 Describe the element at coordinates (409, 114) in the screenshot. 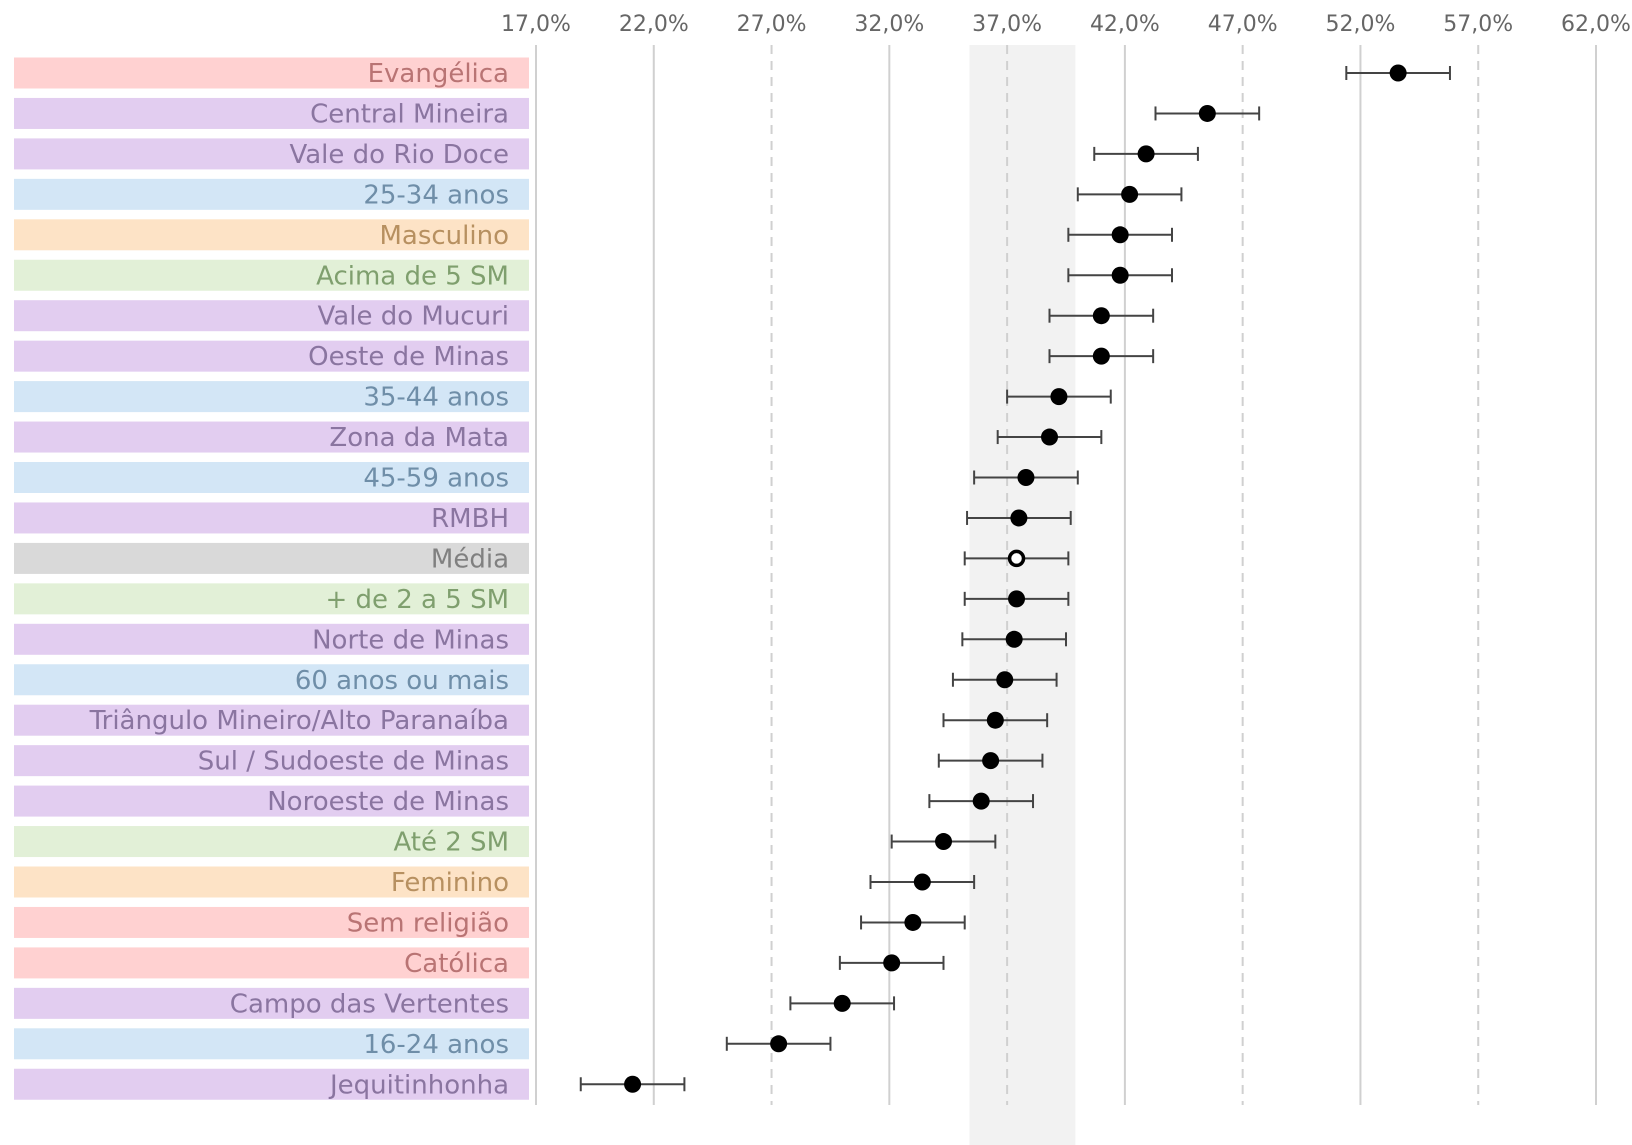

I see `category-label: Central Mineira` at that location.